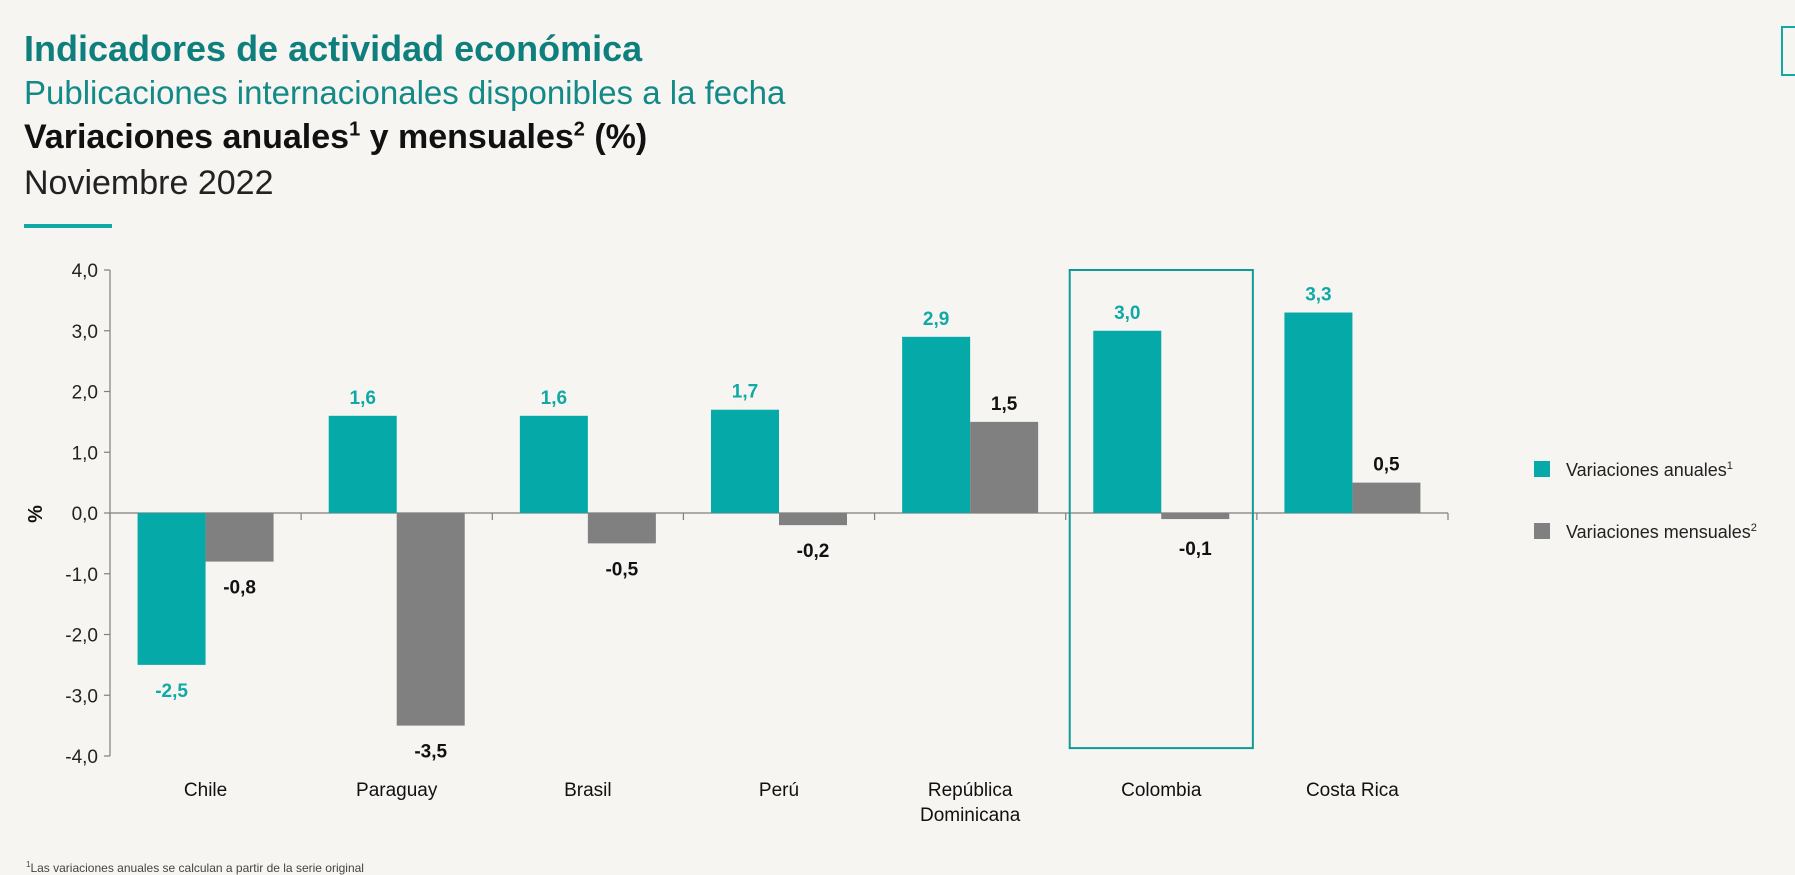 This screenshot has height=875, width=1795. What do you see at coordinates (397, 790) in the screenshot?
I see `x-tick-label: Paraguay` at bounding box center [397, 790].